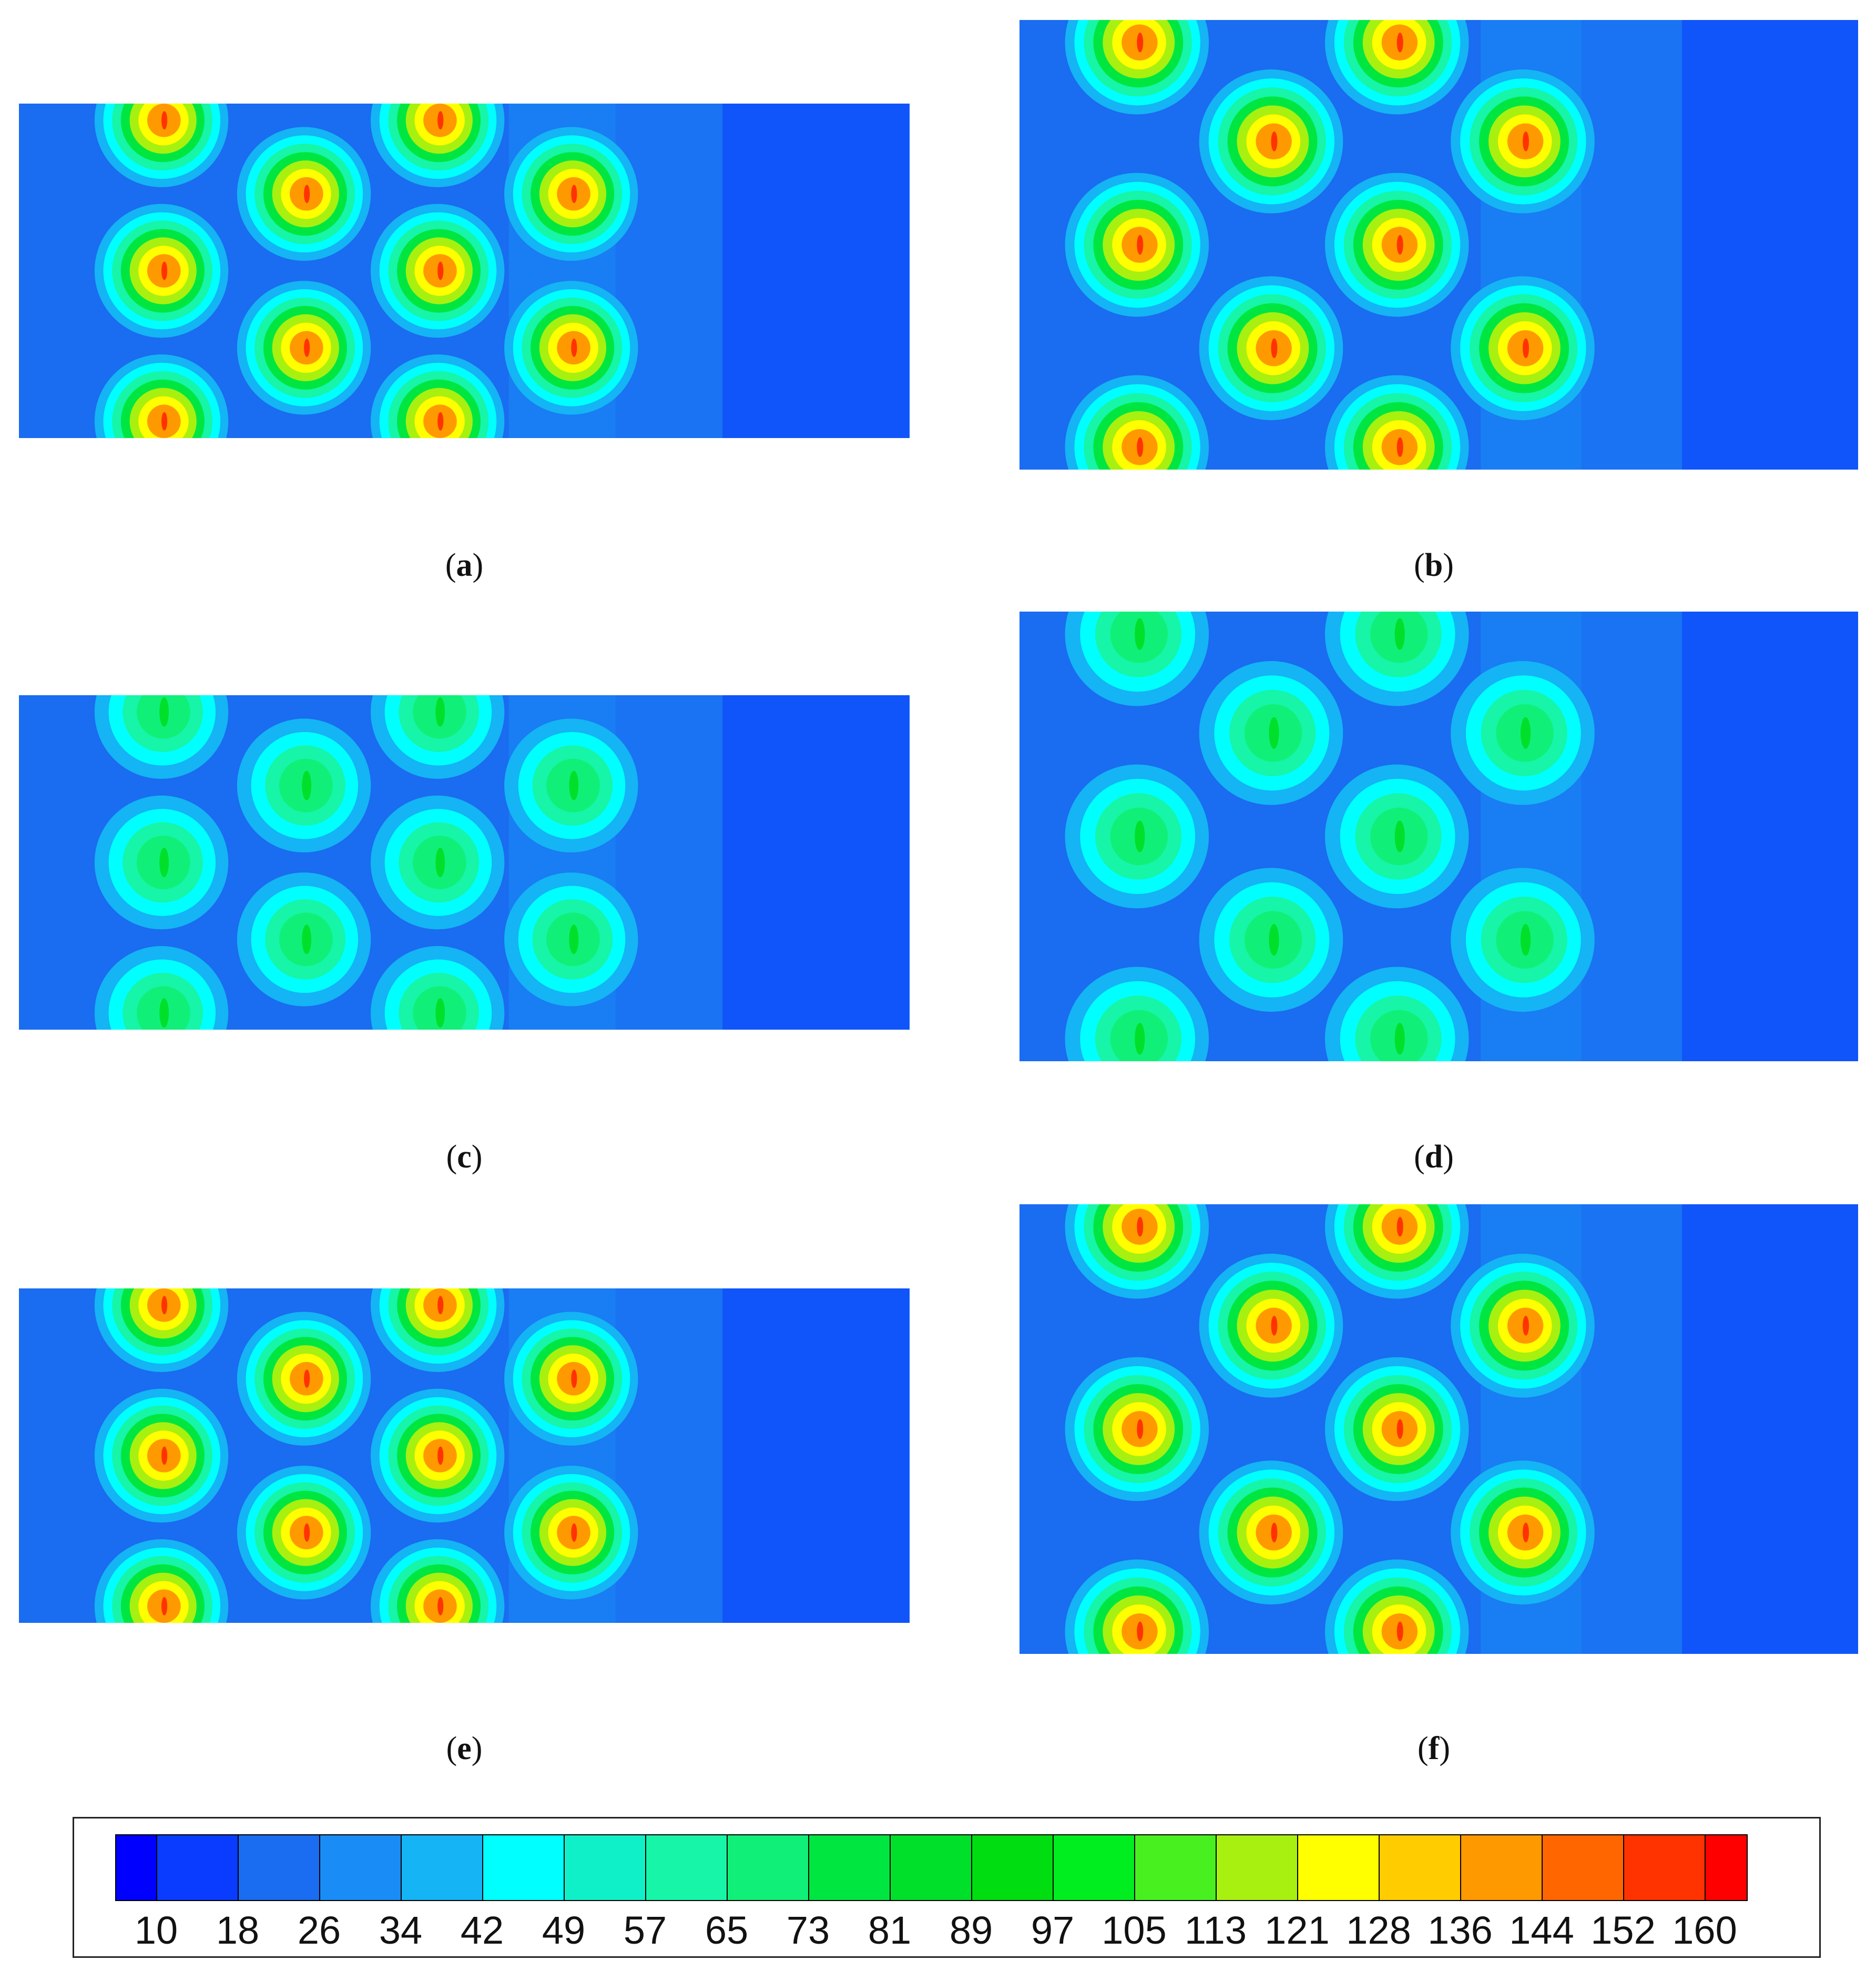  I want to click on legend-label: 113, so click(1216, 1930).